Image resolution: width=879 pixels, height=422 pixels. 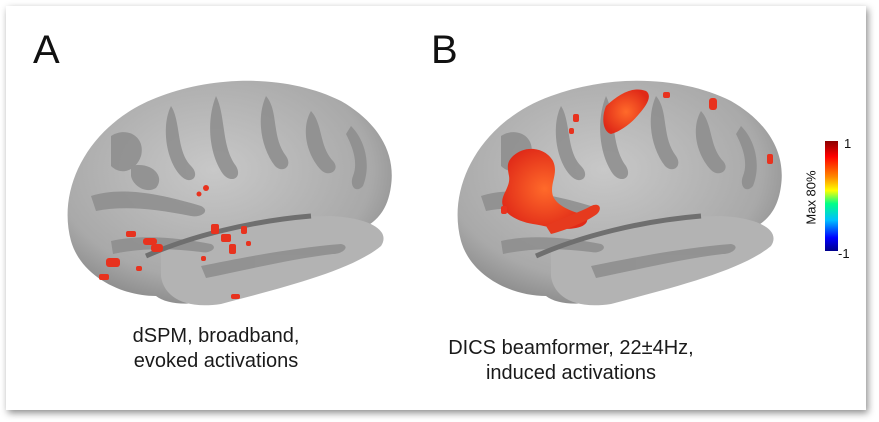 What do you see at coordinates (216, 336) in the screenshot?
I see `panel-a-caption-line1: dSPM, broadband,` at bounding box center [216, 336].